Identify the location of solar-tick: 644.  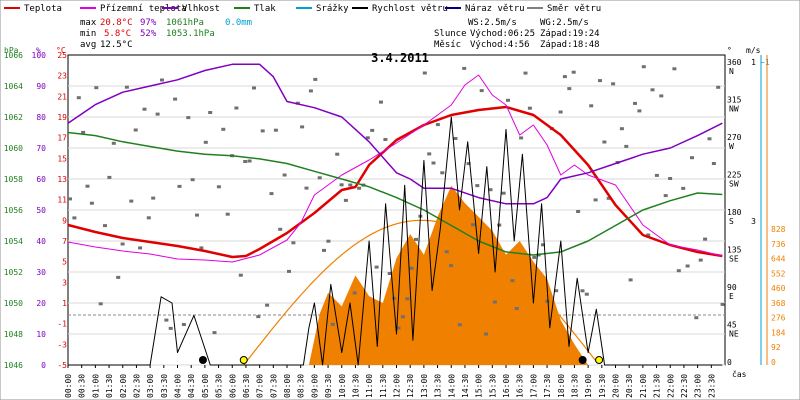
(778, 259).